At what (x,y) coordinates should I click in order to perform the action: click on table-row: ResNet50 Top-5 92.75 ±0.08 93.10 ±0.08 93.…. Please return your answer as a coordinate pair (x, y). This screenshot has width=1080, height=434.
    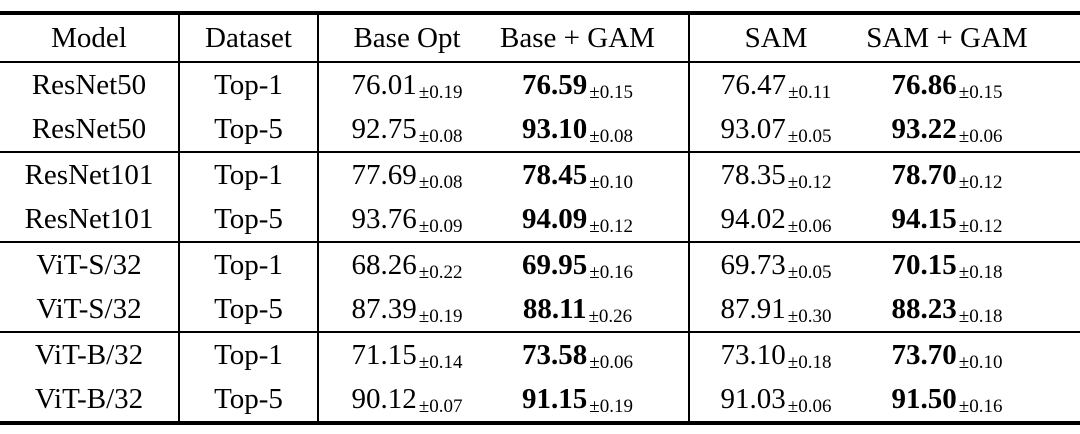
    Looking at the image, I should click on (540, 129).